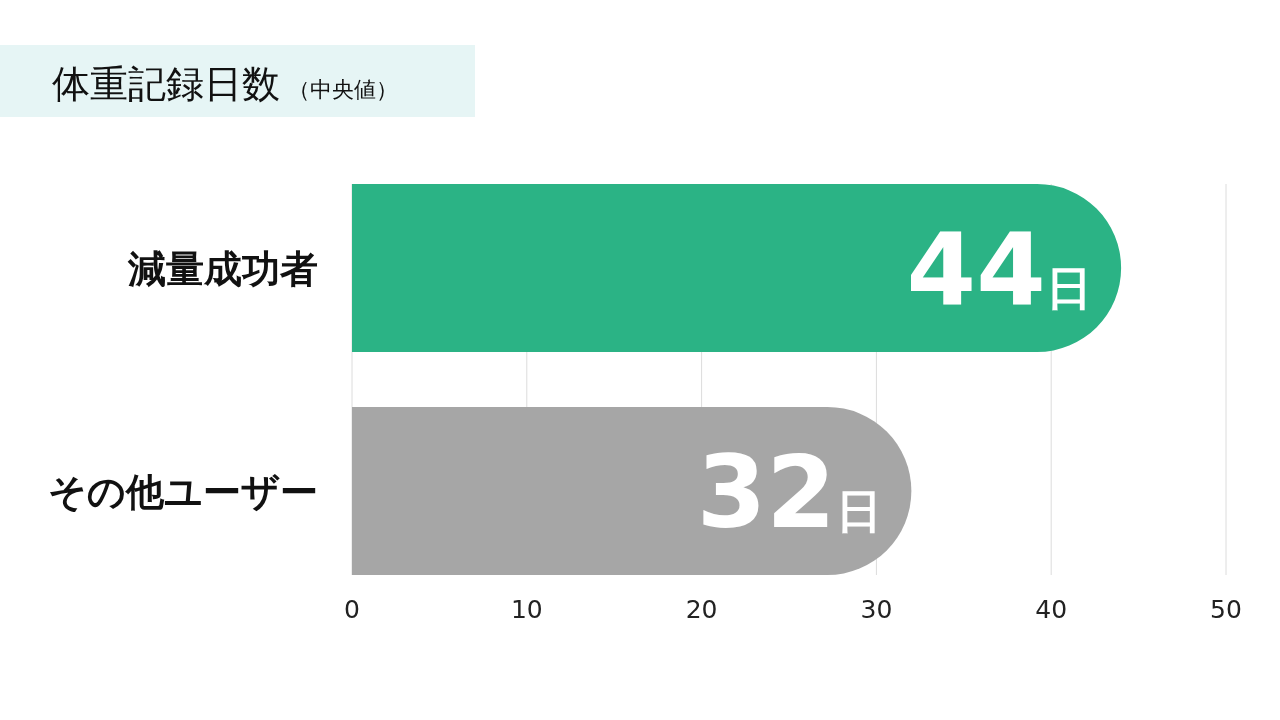  What do you see at coordinates (1226, 609) in the screenshot?
I see `x-tick-label: 50` at bounding box center [1226, 609].